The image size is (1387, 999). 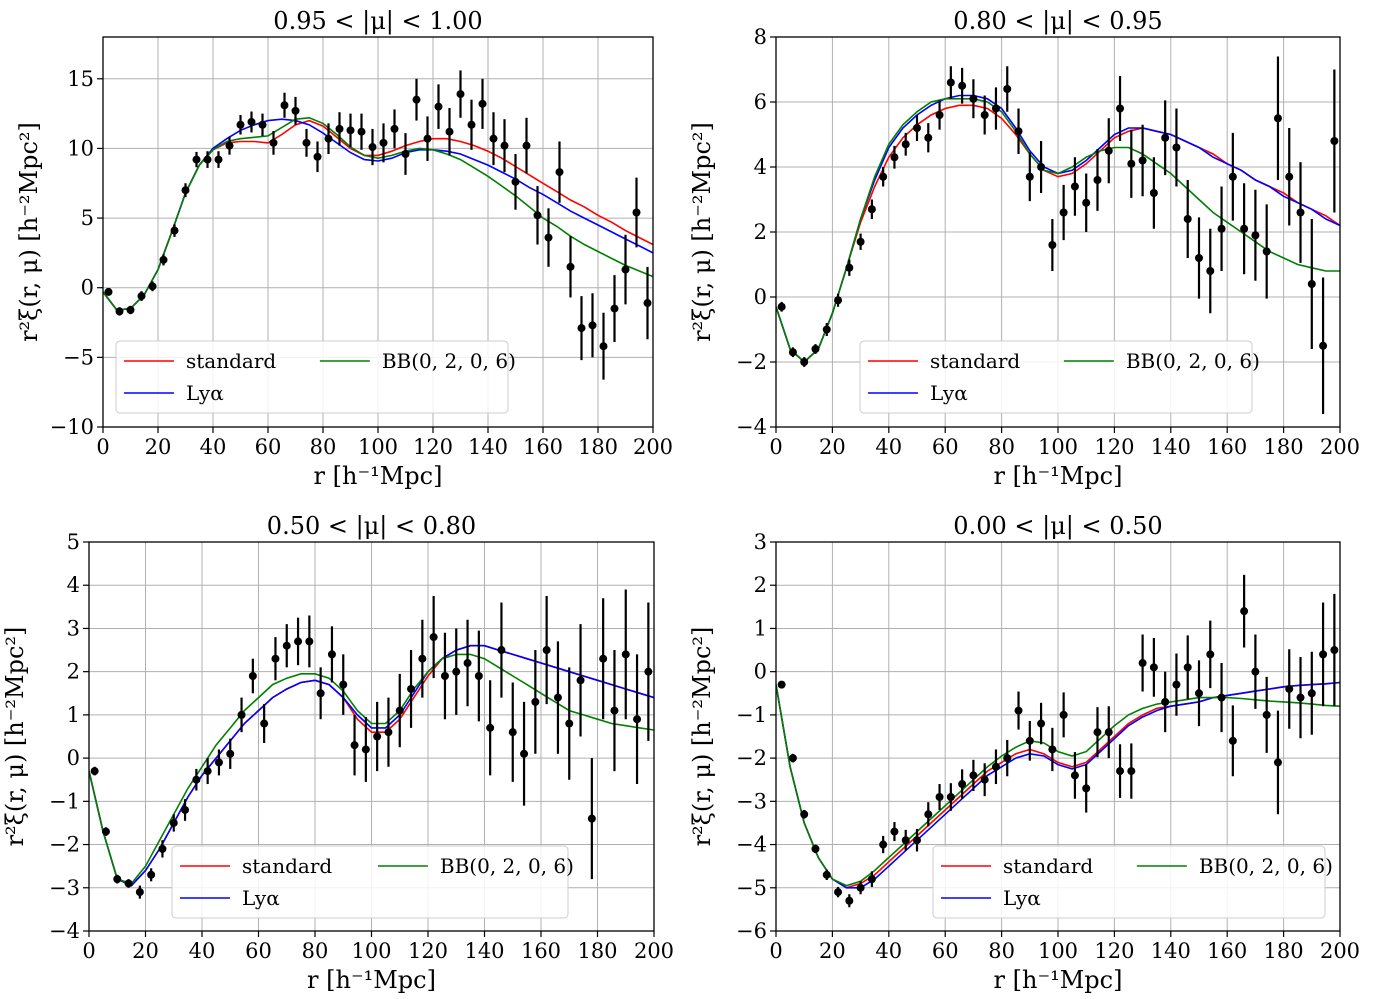 What do you see at coordinates (80, 148) in the screenshot?
I see `y-tick-label: 10` at bounding box center [80, 148].